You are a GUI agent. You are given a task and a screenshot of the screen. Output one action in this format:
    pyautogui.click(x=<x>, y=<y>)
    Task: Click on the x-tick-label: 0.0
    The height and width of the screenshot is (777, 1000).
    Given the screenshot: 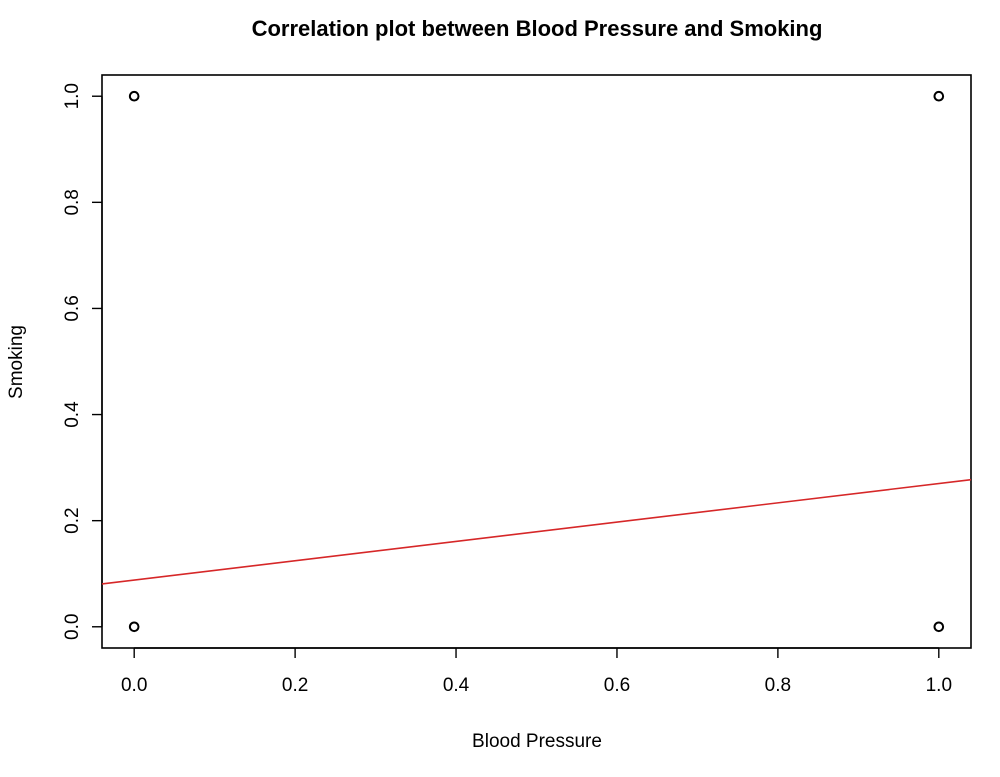 What is the action you would take?
    pyautogui.click(x=134, y=685)
    